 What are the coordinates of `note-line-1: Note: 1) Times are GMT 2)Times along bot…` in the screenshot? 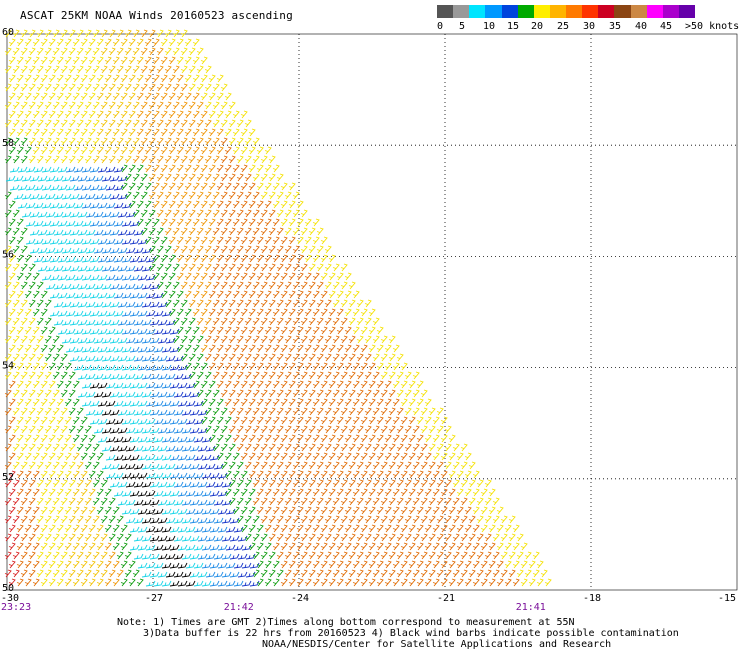 It's located at (346, 622).